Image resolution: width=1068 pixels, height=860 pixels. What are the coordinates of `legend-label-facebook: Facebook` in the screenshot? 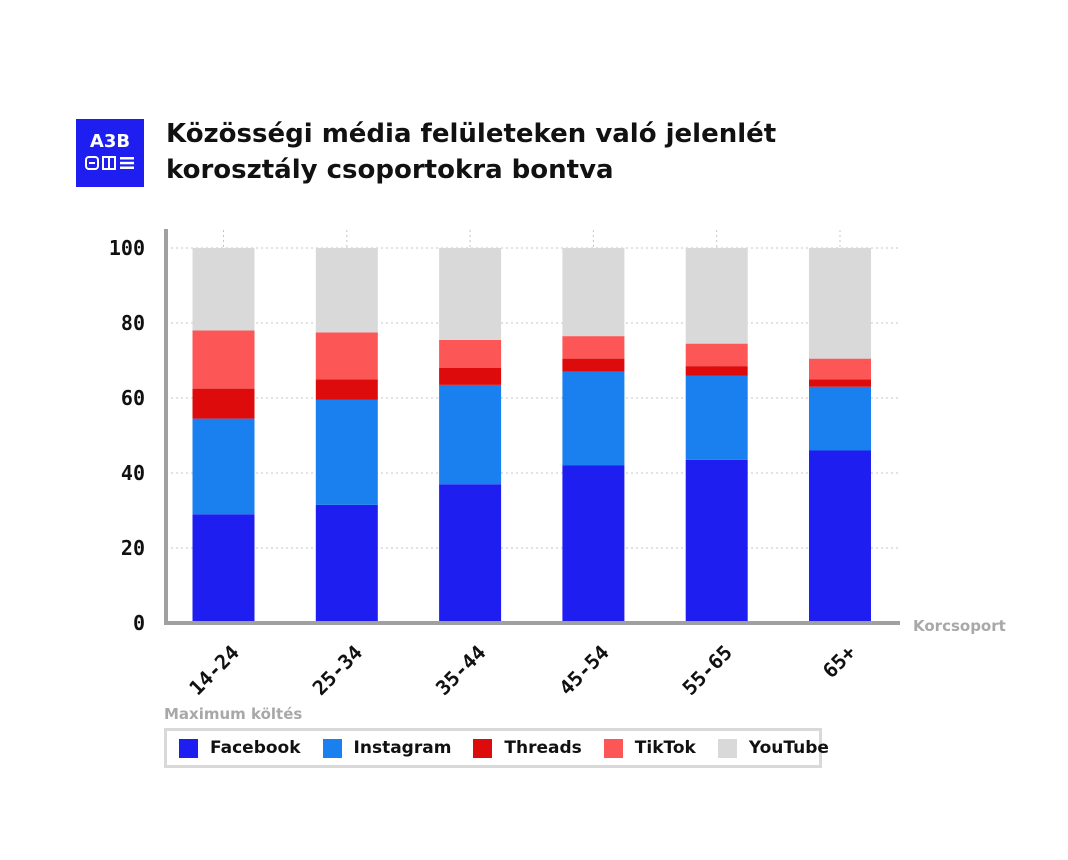 It's located at (255, 748).